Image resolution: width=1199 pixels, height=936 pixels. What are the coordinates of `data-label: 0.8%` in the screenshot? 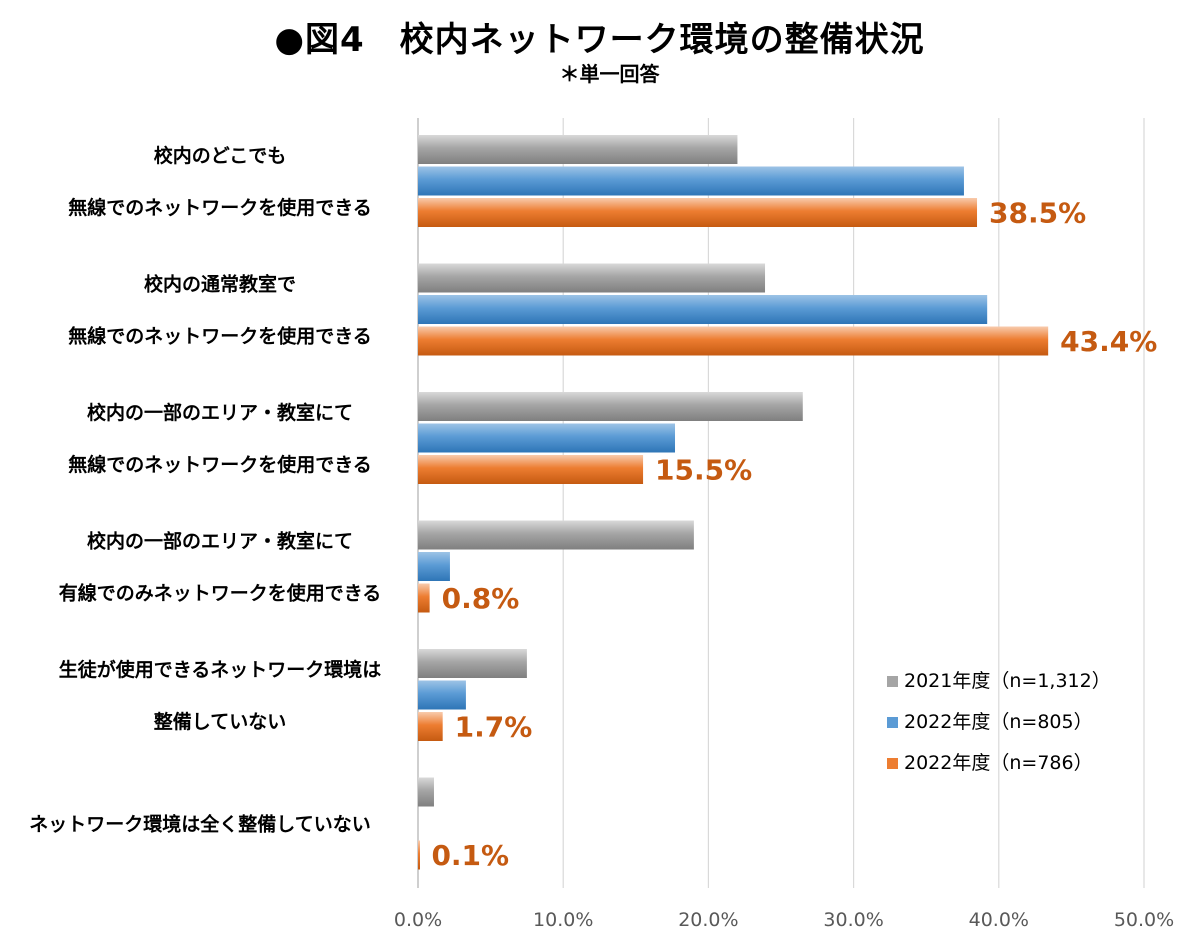 It's located at (481, 598).